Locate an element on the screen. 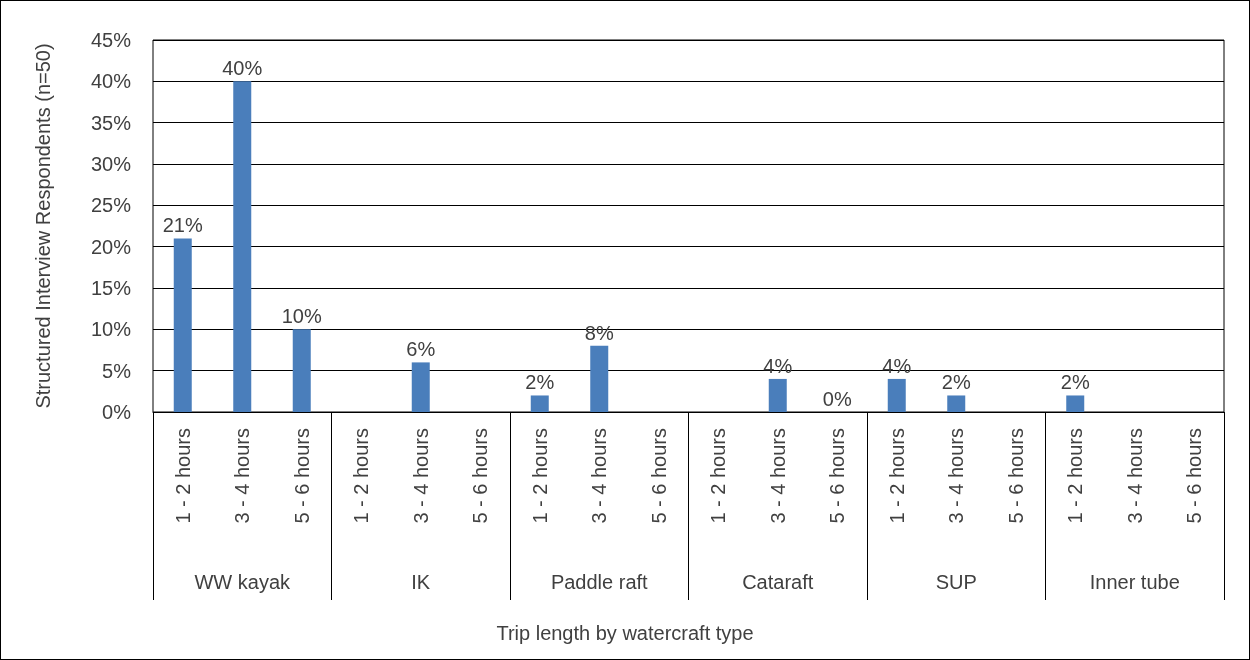 Image resolution: width=1250 pixels, height=660 pixels. y-tick-label: 5% is located at coordinates (117, 370).